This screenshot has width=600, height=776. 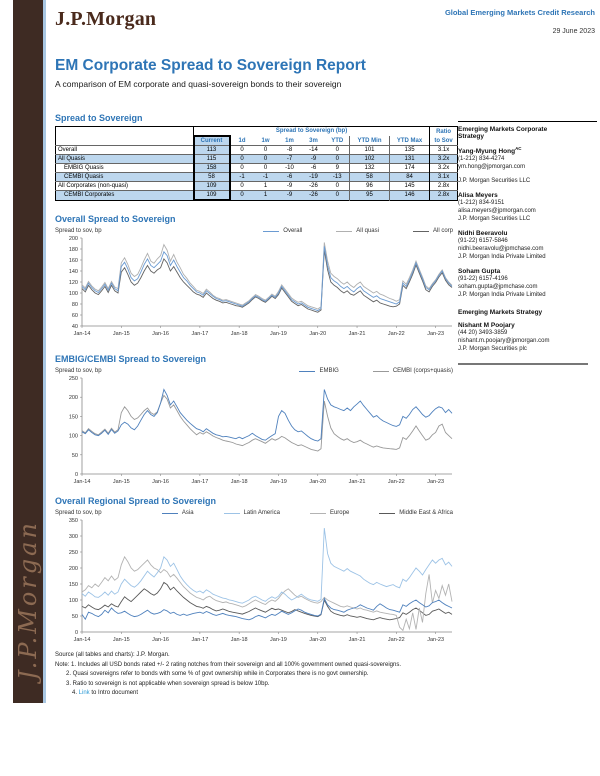 What do you see at coordinates (289, 168) in the screenshot?
I see `cell-value: -10` at bounding box center [289, 168].